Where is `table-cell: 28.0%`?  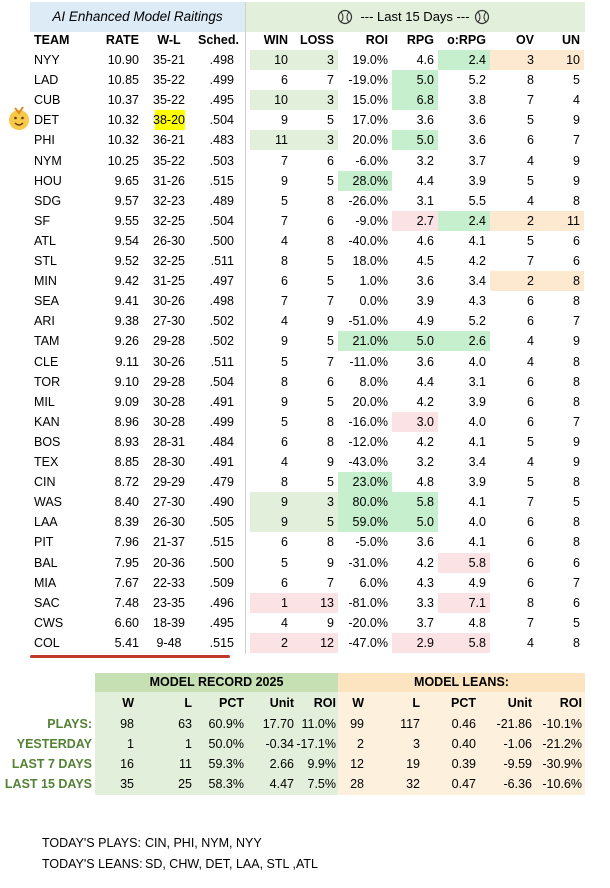
table-cell: 28.0% is located at coordinates (370, 180).